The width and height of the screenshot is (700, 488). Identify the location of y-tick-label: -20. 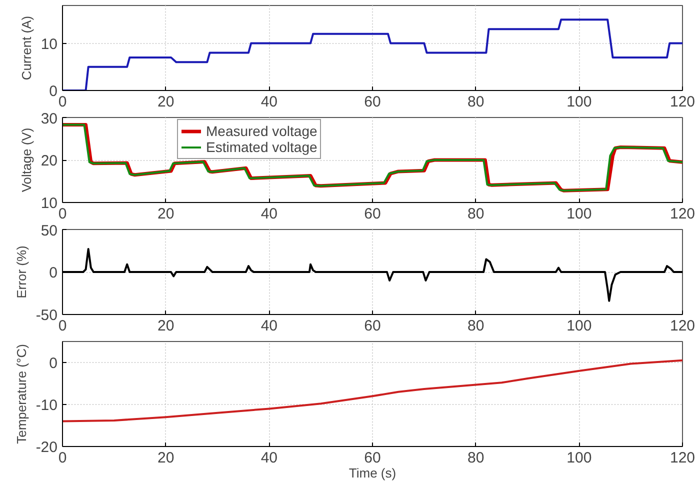
(47, 447).